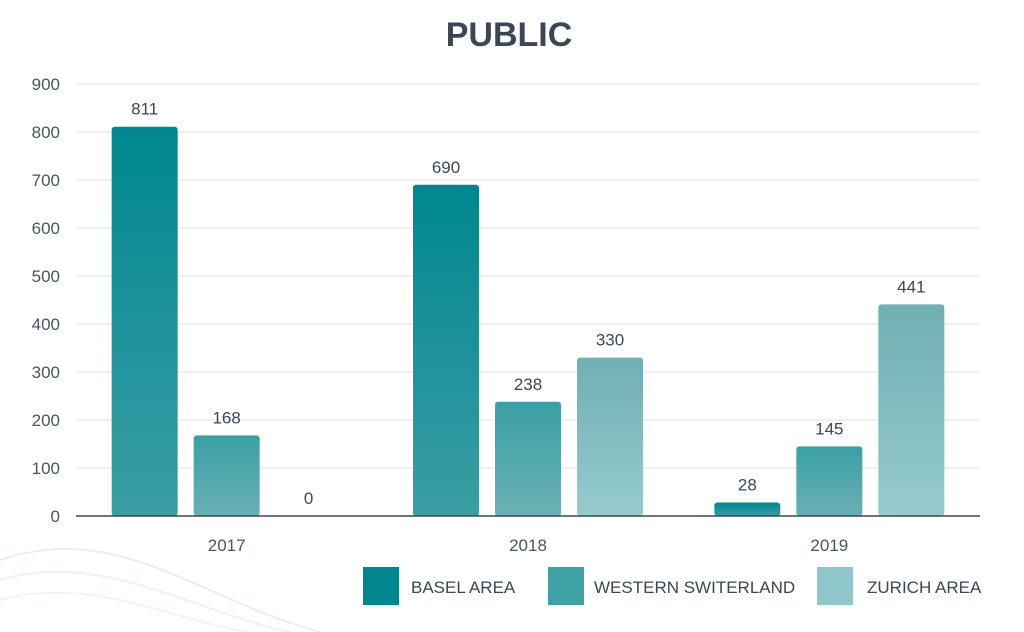 The height and width of the screenshot is (632, 1024). What do you see at coordinates (446, 167) in the screenshot?
I see `data-label: 690` at bounding box center [446, 167].